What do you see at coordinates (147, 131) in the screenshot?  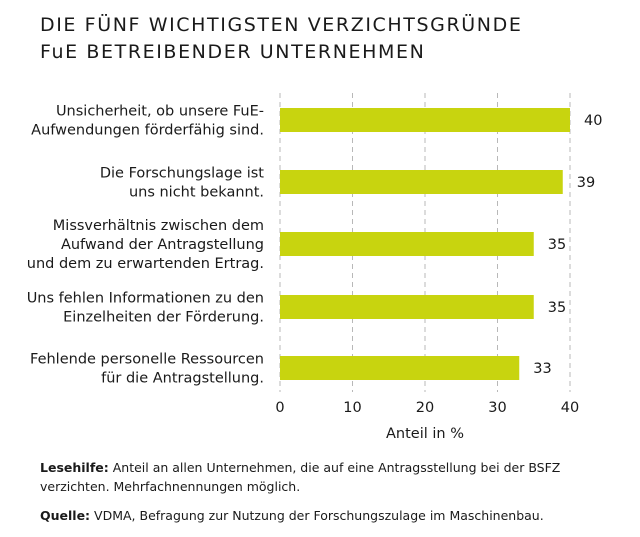 I see `category-label-1-line-2: Aufwendungen förderfähig sind.` at bounding box center [147, 131].